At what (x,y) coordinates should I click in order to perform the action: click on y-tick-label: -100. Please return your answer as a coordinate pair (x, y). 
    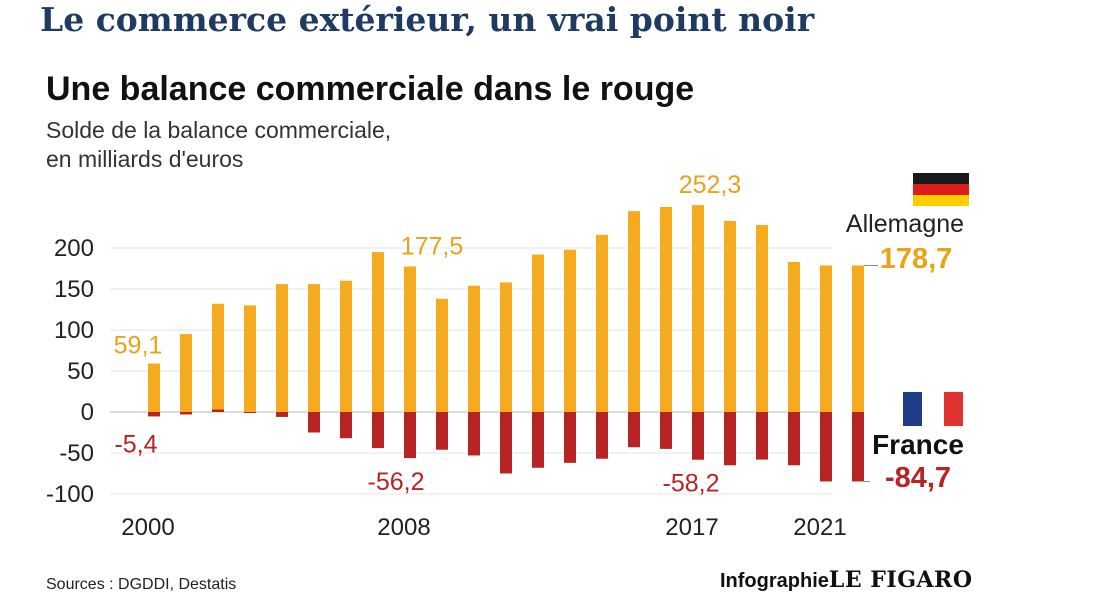
    Looking at the image, I should click on (70, 494).